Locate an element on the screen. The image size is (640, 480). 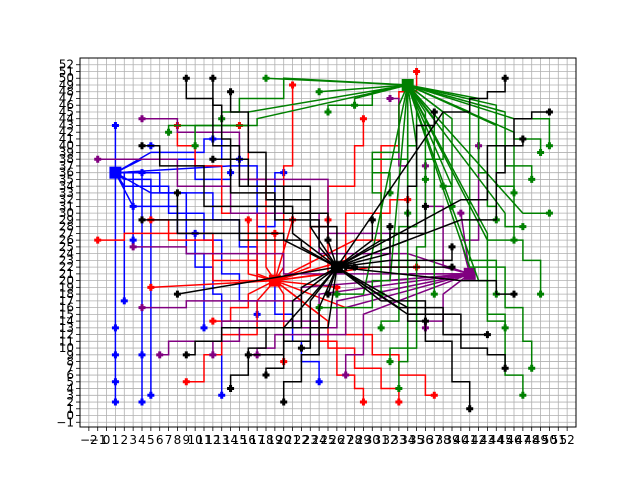
x-tick-label: 28 is located at coordinates (354, 440).